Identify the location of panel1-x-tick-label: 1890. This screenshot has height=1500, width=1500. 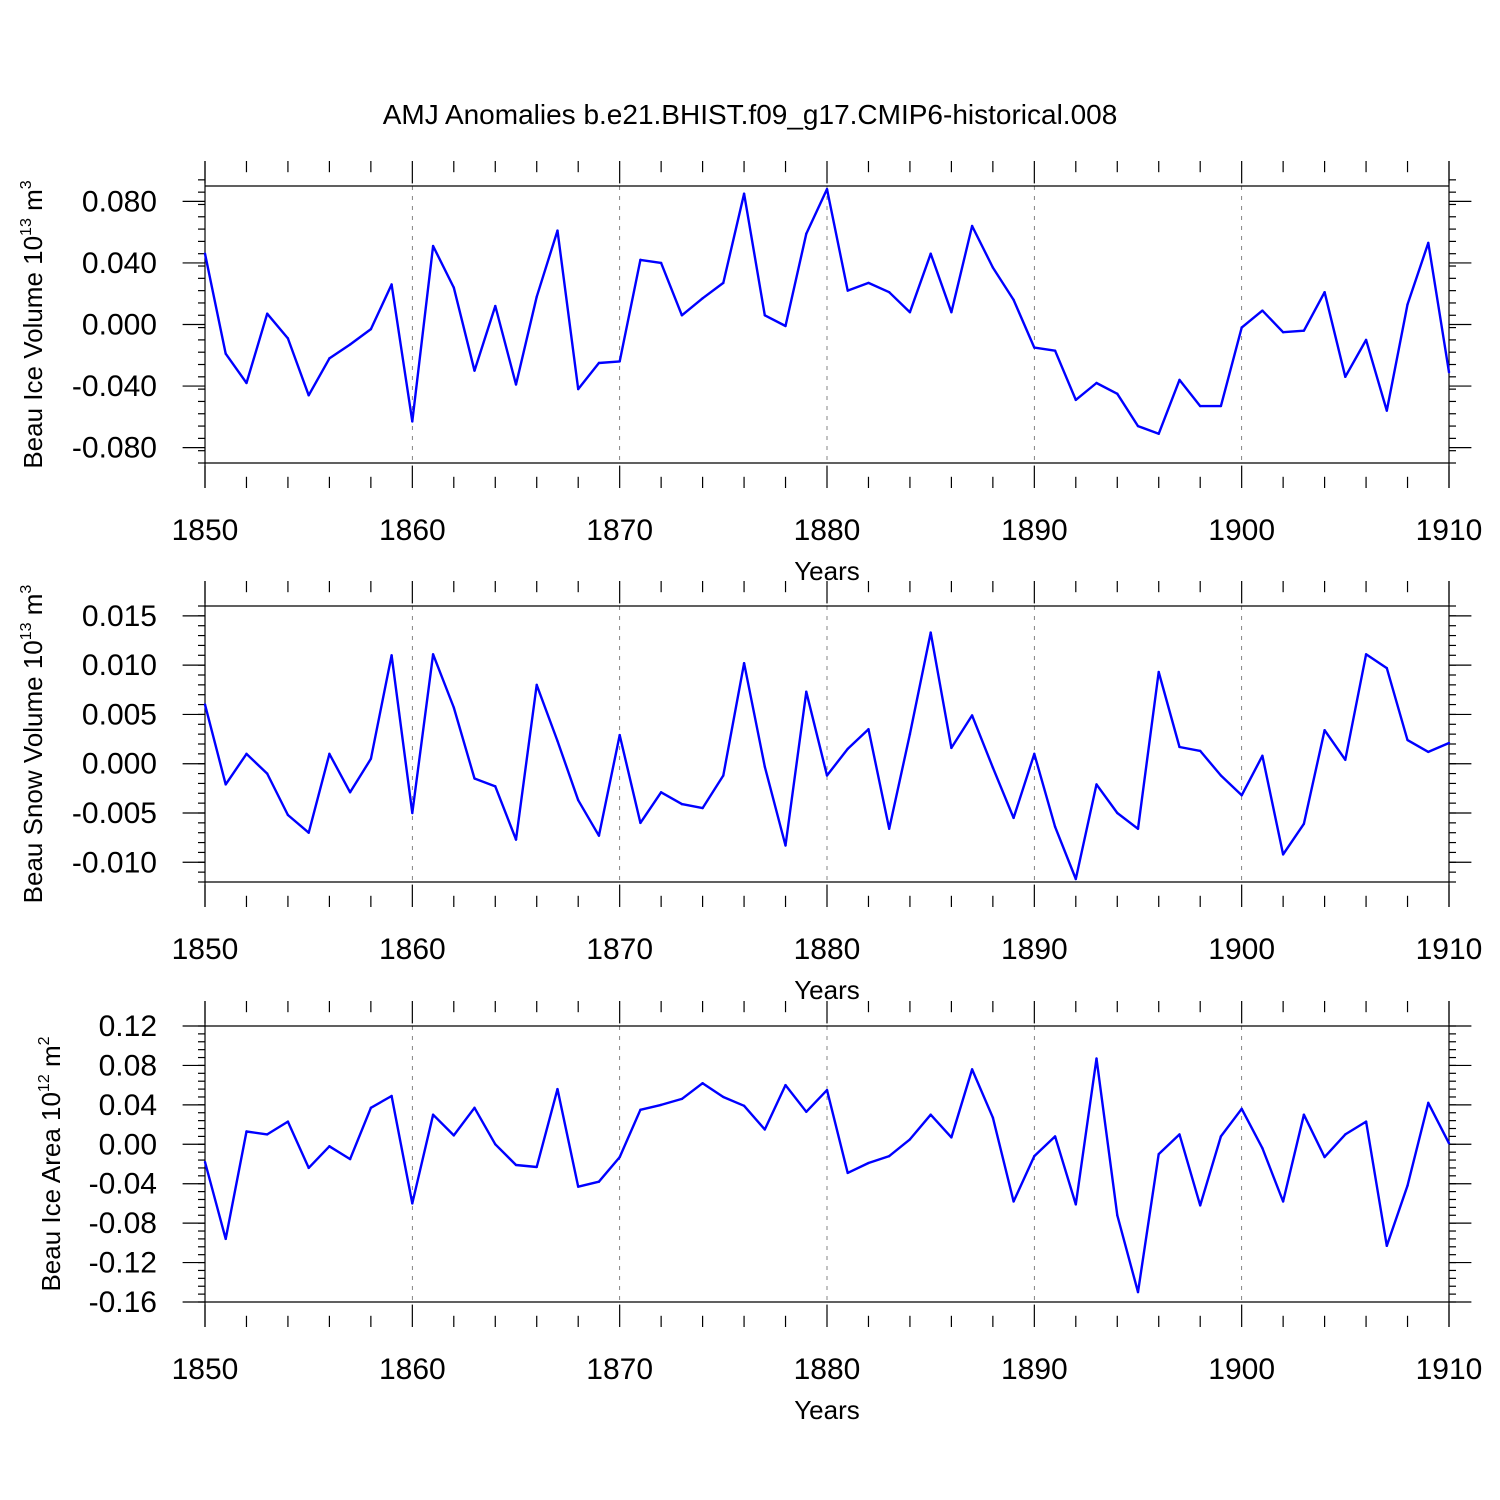
(1034, 530).